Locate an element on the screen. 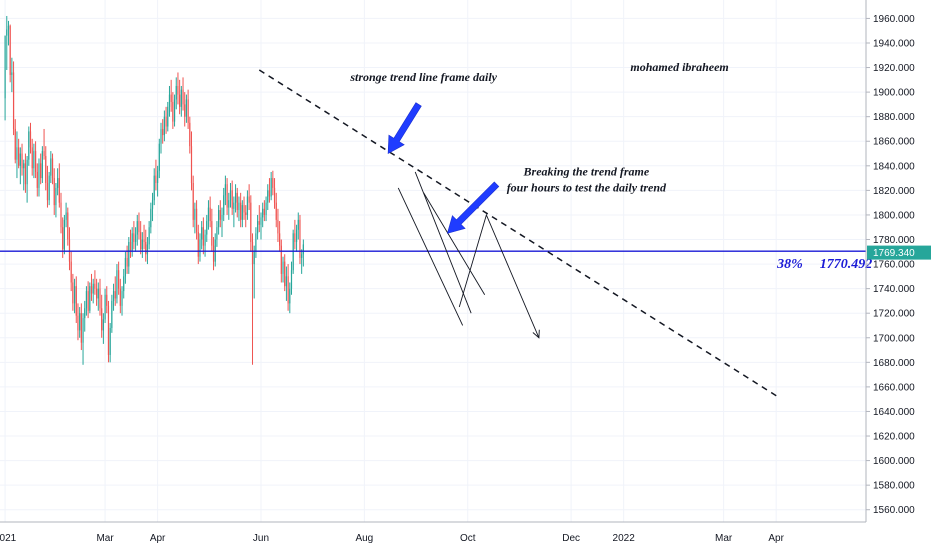 The width and height of the screenshot is (932, 550). annotation-text: four hours to test the daily trend is located at coordinates (587, 188).